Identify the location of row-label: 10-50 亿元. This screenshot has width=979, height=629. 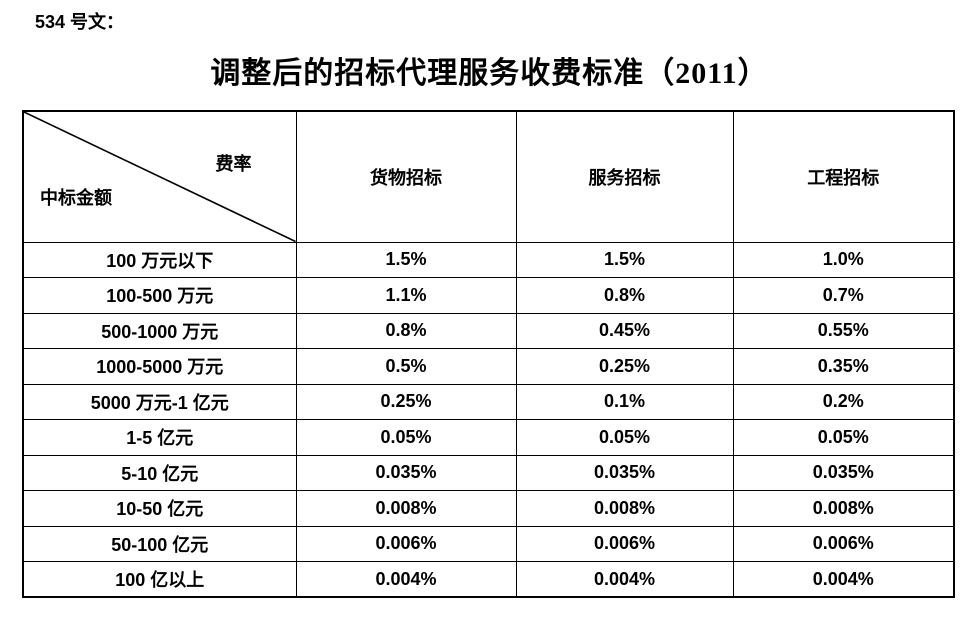
(159, 508).